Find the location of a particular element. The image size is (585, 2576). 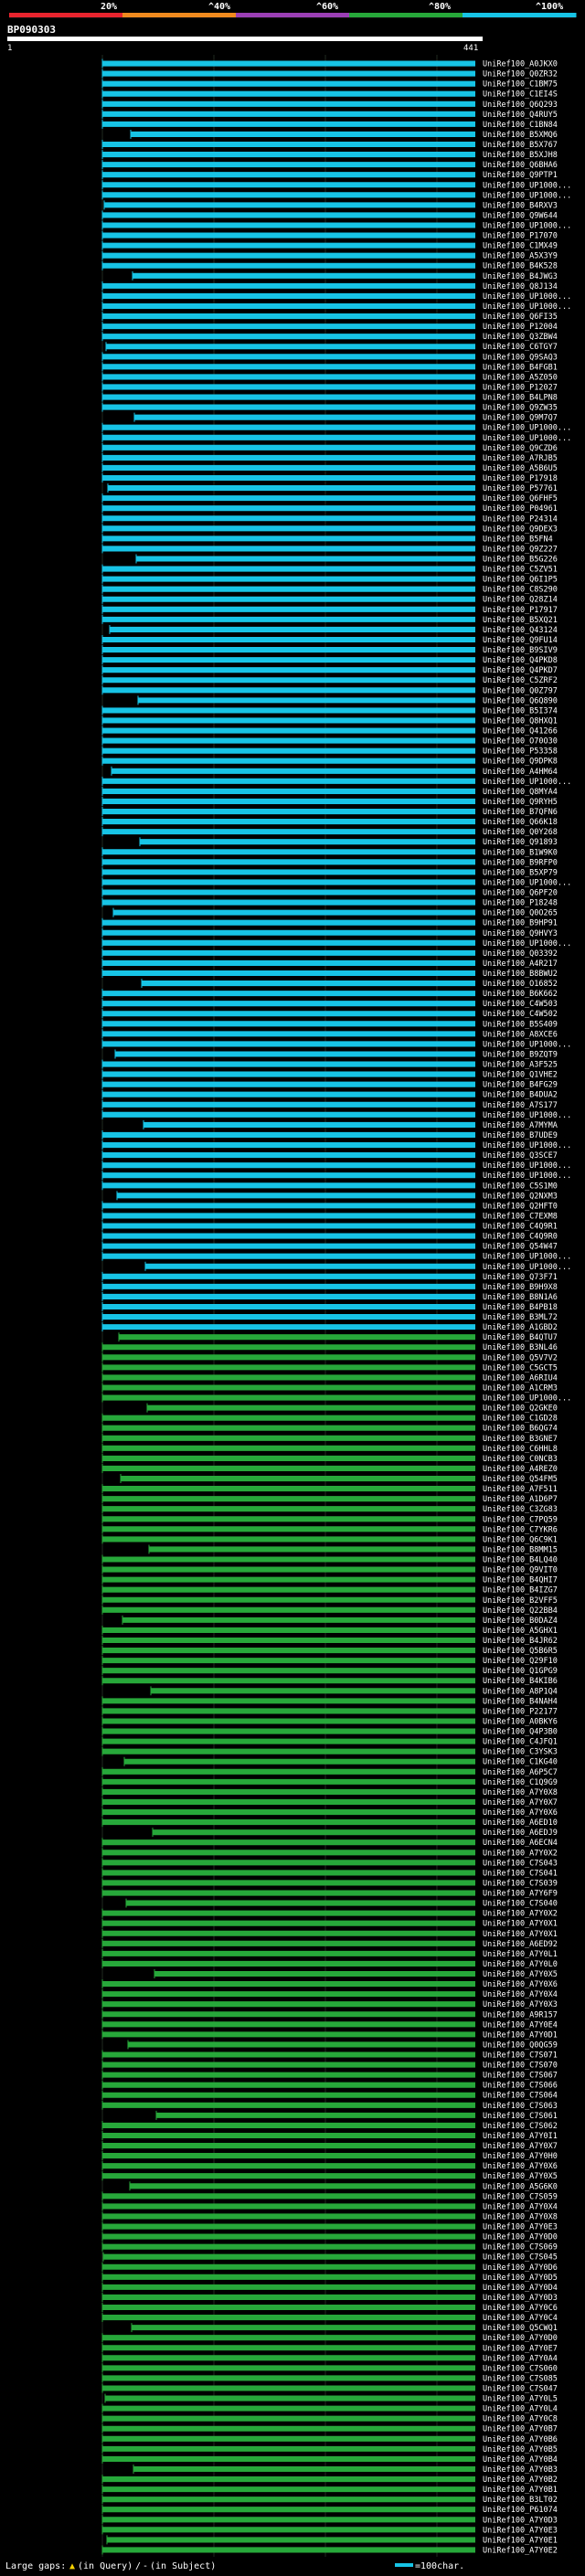

hit-label: UniRef100_Q91893 is located at coordinates (520, 842).